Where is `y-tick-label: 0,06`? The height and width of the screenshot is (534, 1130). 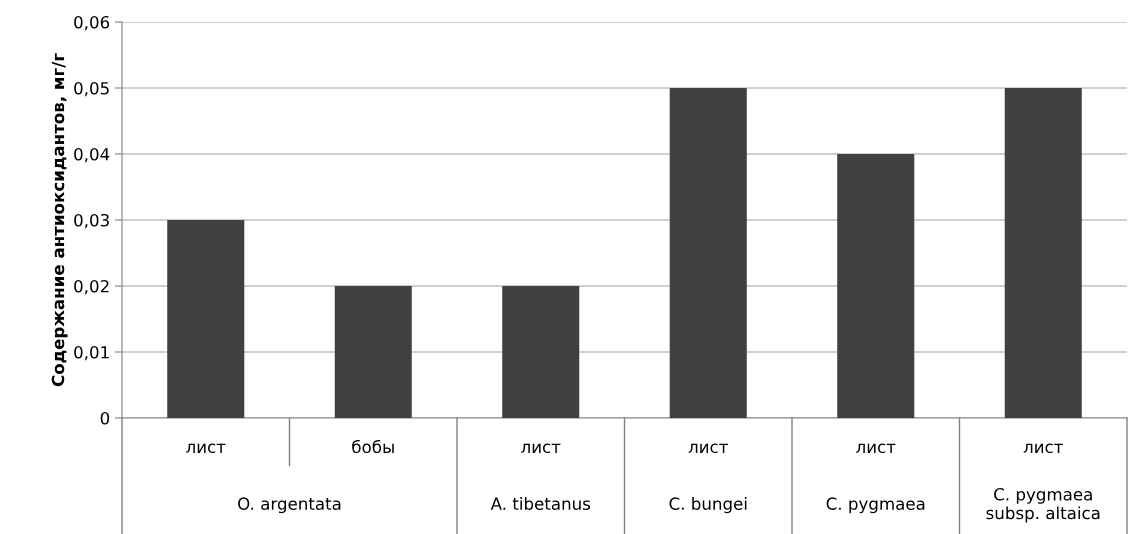
y-tick-label: 0,06 is located at coordinates (92, 23).